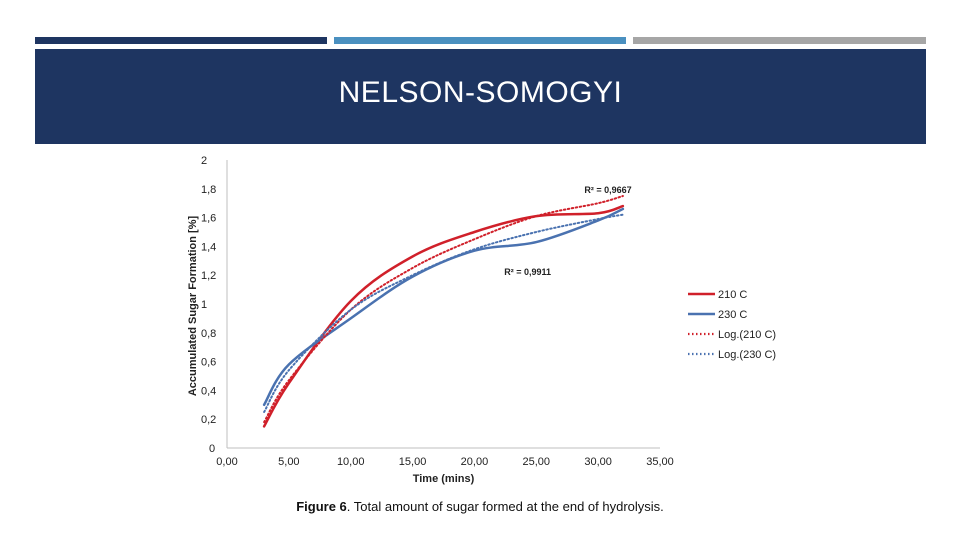 The width and height of the screenshot is (960, 540). What do you see at coordinates (351, 462) in the screenshot?
I see `x-tick-label: 10,00` at bounding box center [351, 462].